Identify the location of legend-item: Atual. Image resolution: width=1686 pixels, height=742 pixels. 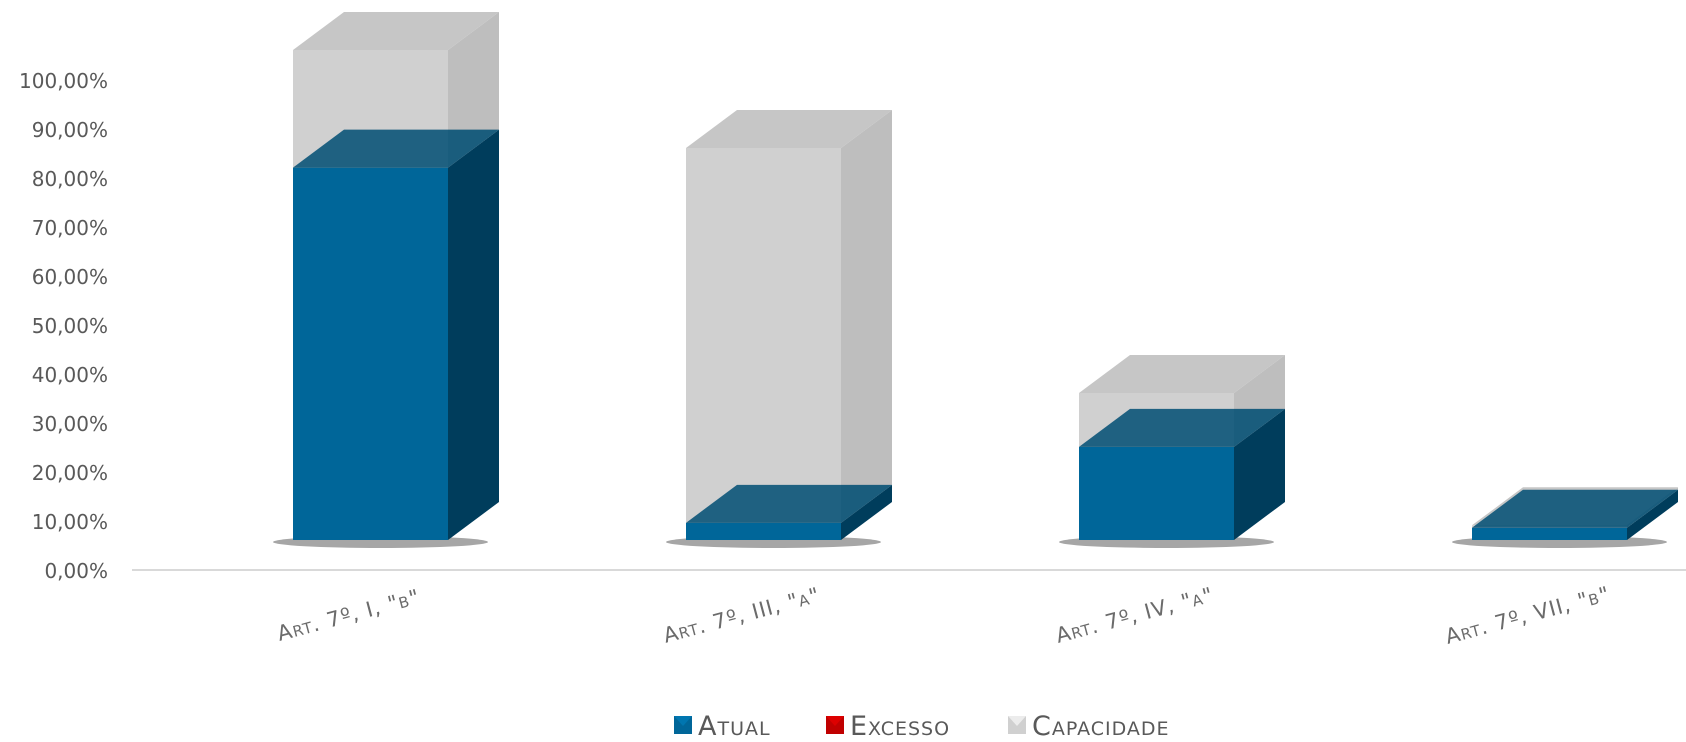
(722, 726).